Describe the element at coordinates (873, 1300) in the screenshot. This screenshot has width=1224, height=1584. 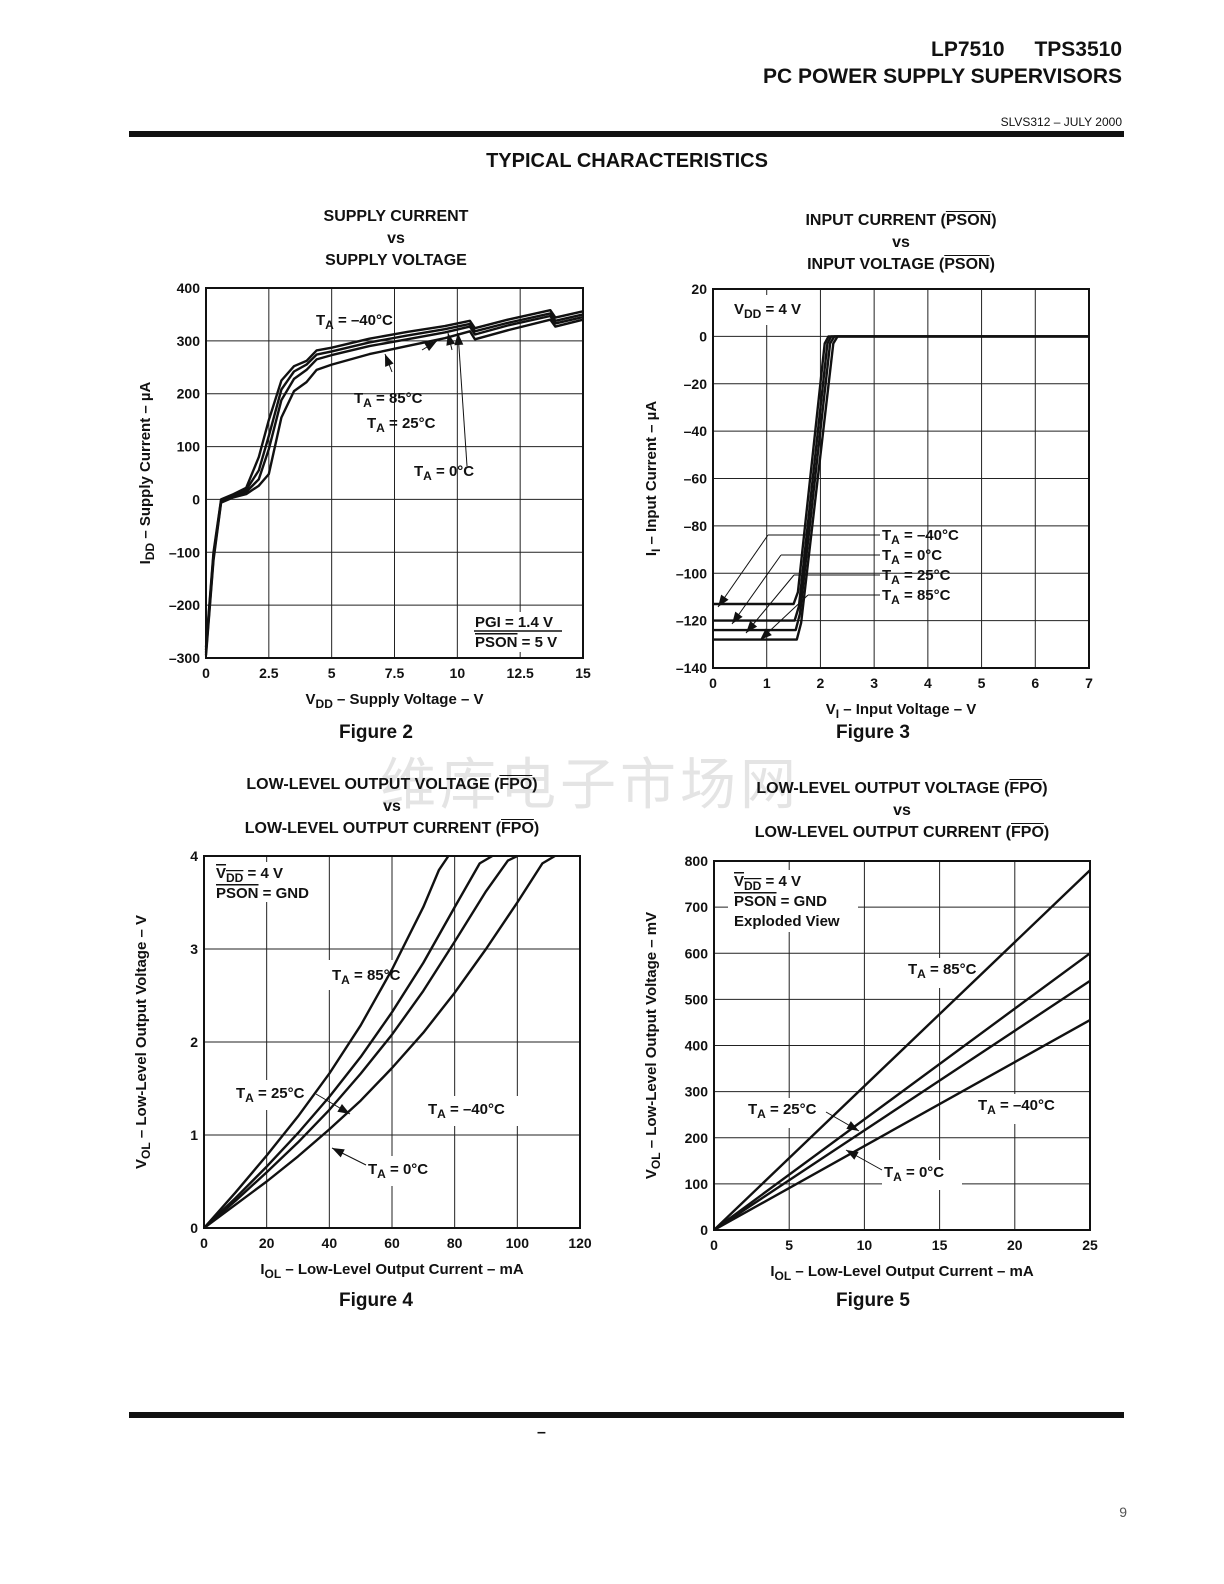
I see `fig5-caption: Figure 5` at that location.